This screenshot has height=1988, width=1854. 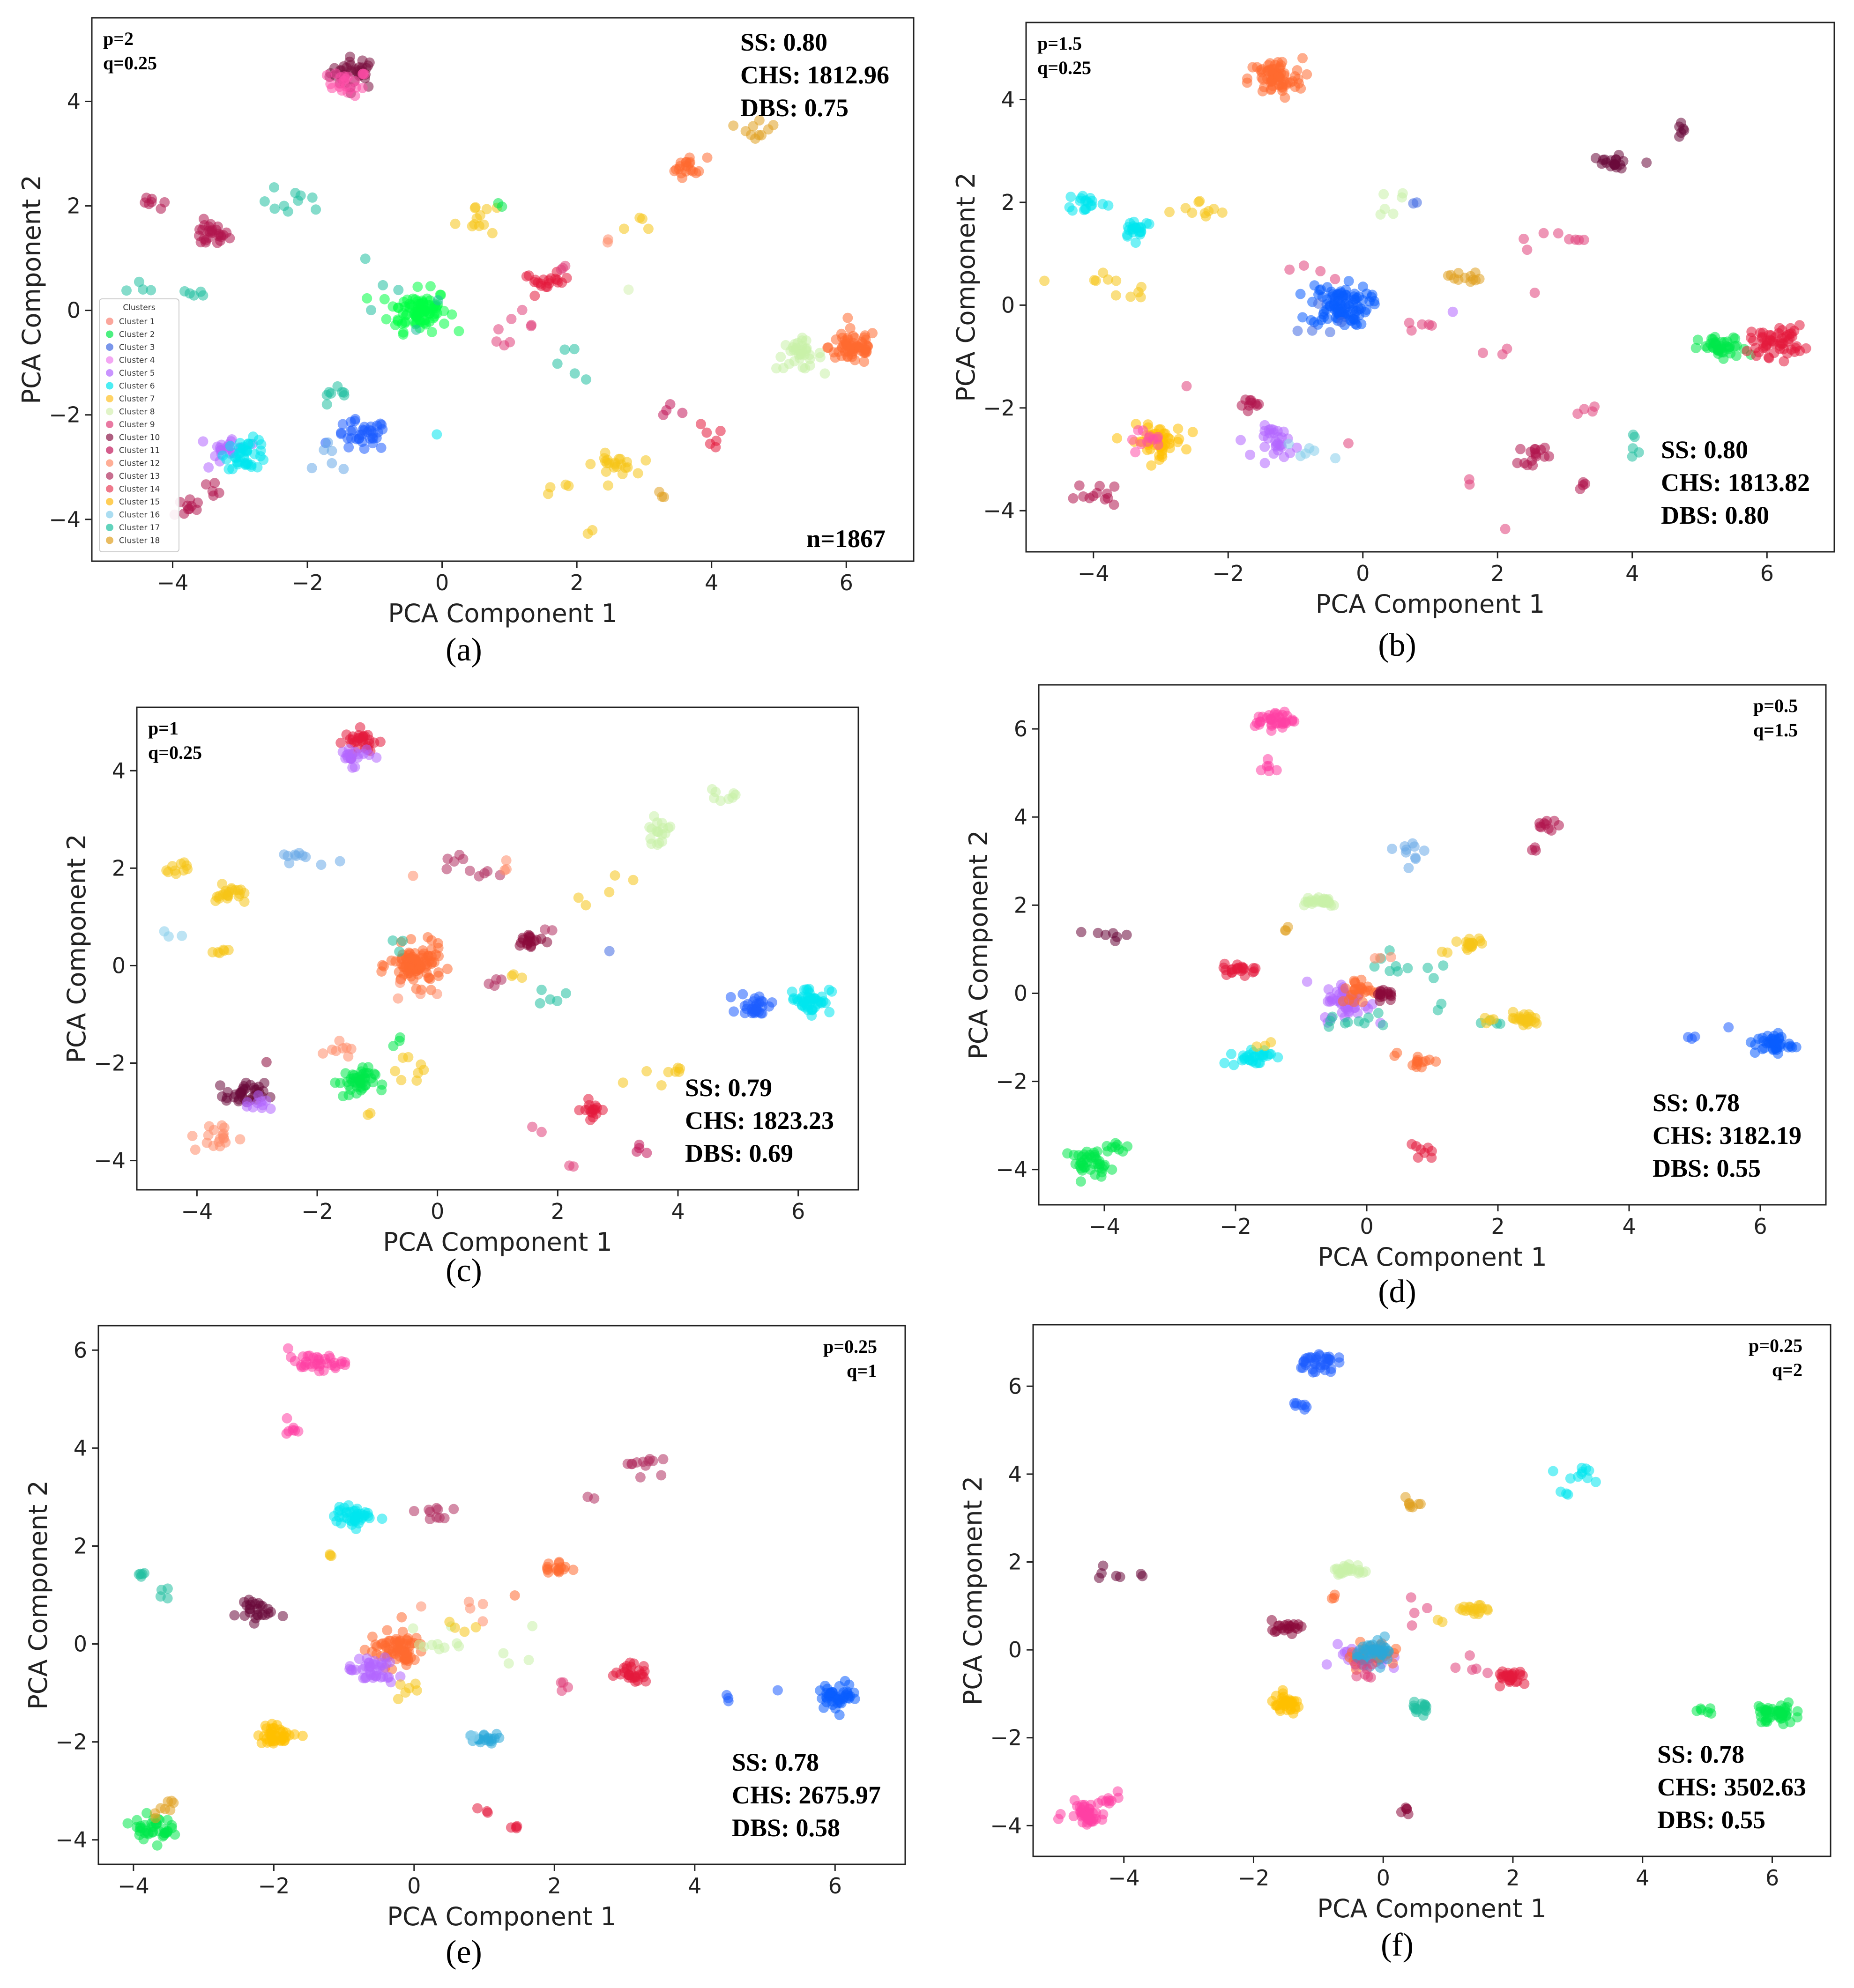 I want to click on metric-label: CHS: 1823.23, so click(x=759, y=1120).